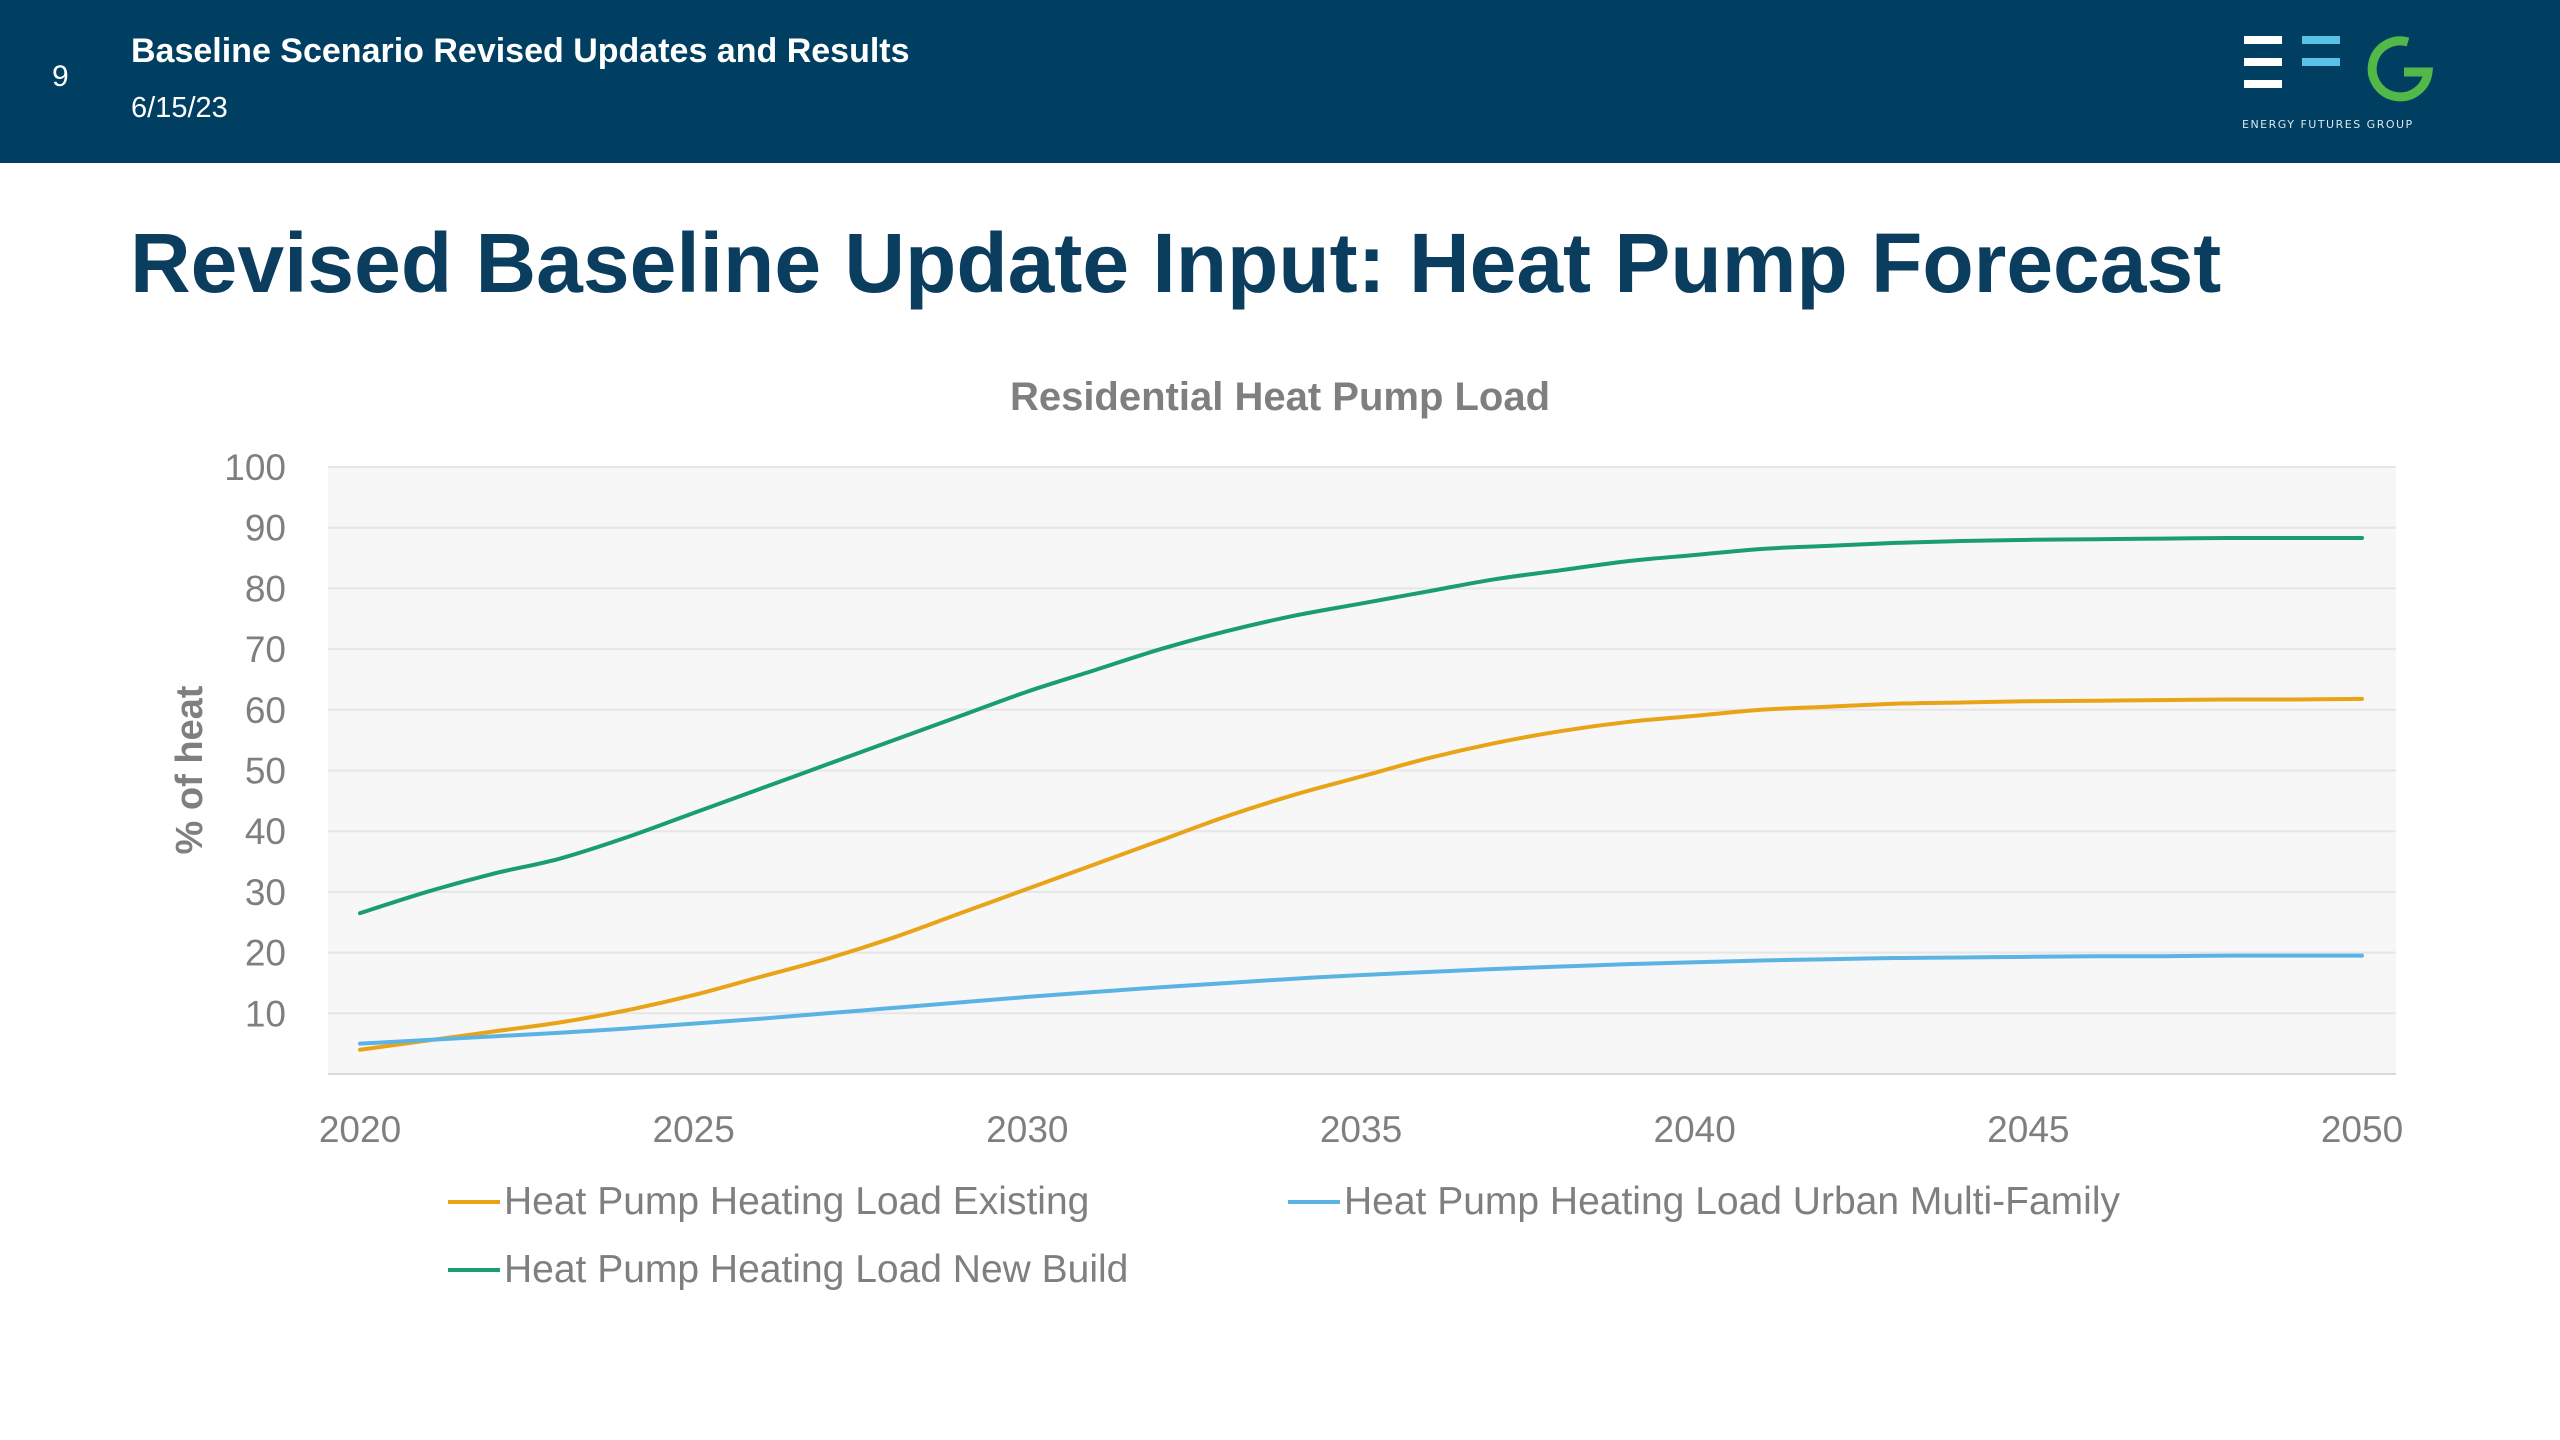 Image resolution: width=2560 pixels, height=1440 pixels. What do you see at coordinates (1280, 397) in the screenshot?
I see `chart-title: Residential Heat Pump Load` at bounding box center [1280, 397].